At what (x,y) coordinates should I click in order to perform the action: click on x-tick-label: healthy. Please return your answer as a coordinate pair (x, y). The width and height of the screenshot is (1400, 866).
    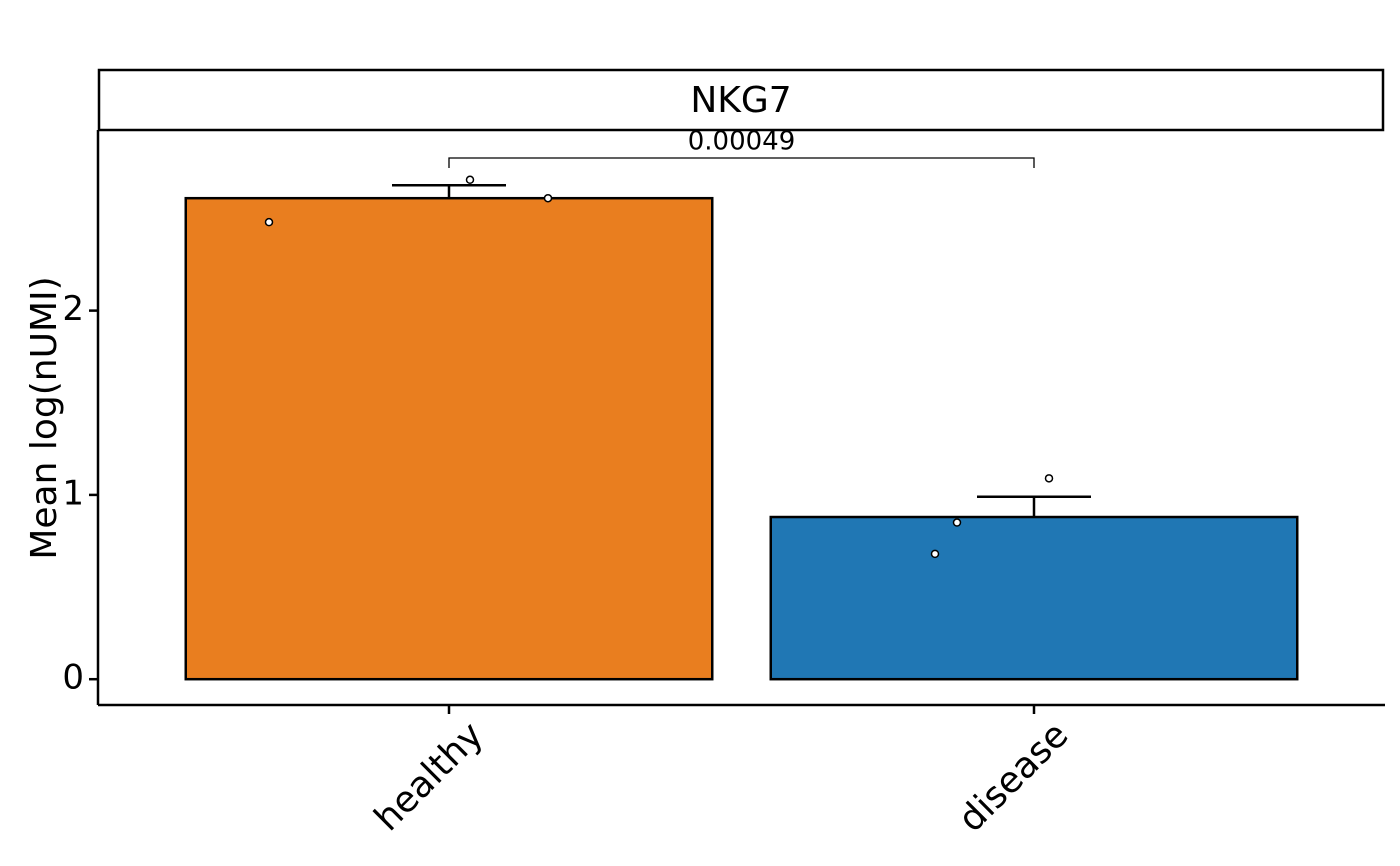
    Looking at the image, I should click on (429, 776).